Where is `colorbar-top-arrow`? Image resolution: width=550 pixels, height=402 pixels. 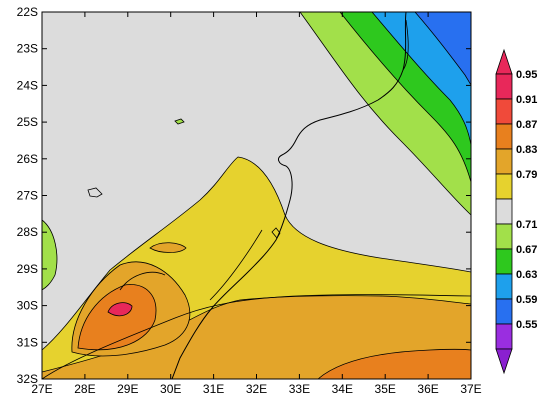
colorbar-top-arrow is located at coordinates (504, 61).